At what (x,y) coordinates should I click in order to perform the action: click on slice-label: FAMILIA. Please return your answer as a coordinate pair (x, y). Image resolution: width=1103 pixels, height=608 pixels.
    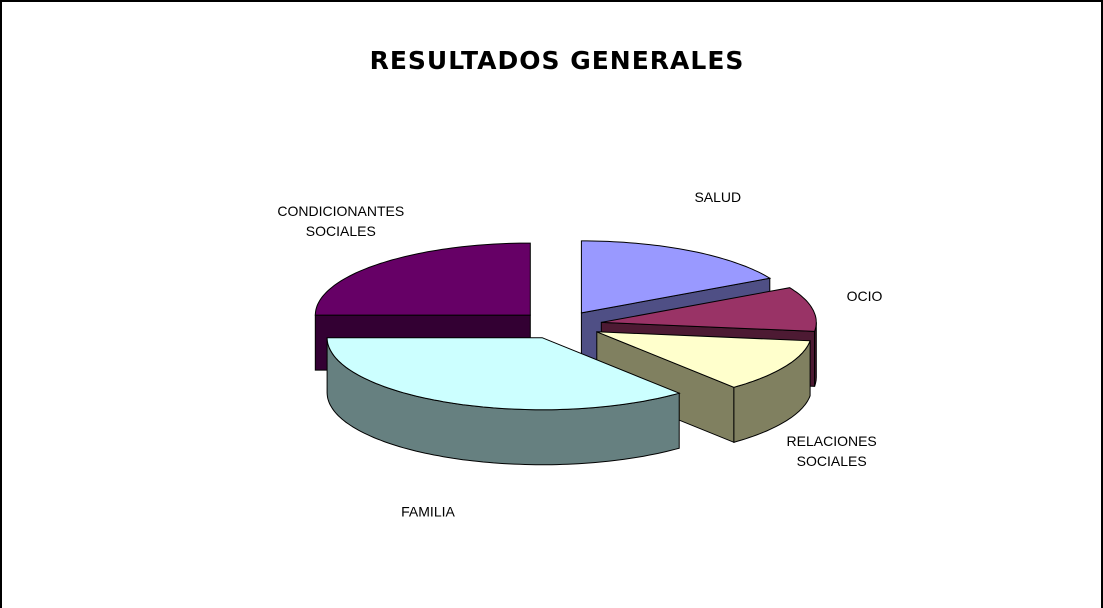
    Looking at the image, I should click on (428, 512).